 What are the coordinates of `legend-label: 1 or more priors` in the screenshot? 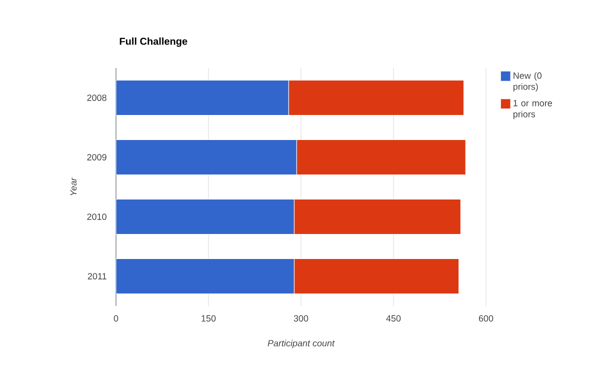 It's located at (532, 110).